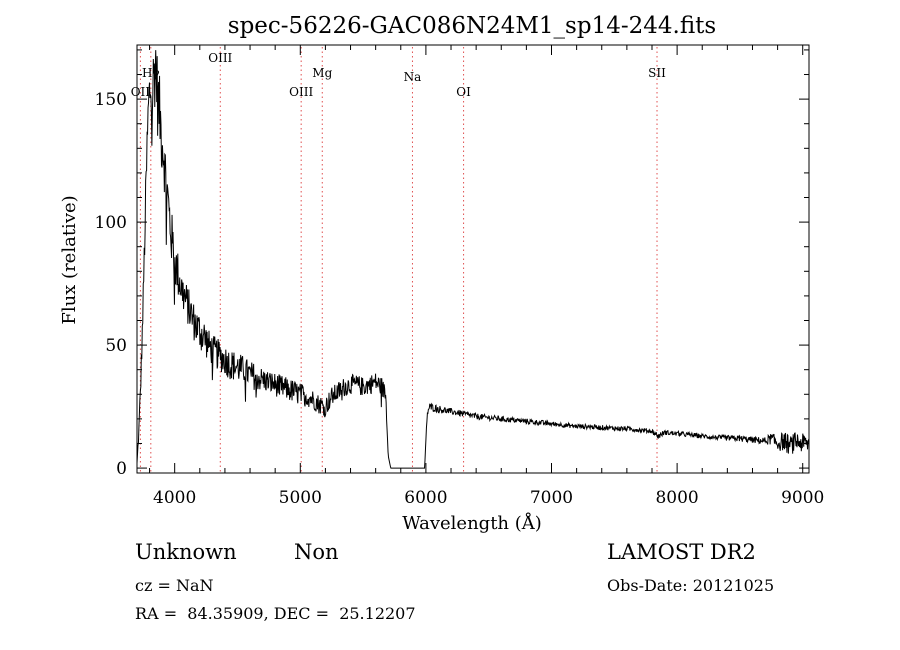 The height and width of the screenshot is (650, 900). I want to click on line-marker-label: SII, so click(657, 73).